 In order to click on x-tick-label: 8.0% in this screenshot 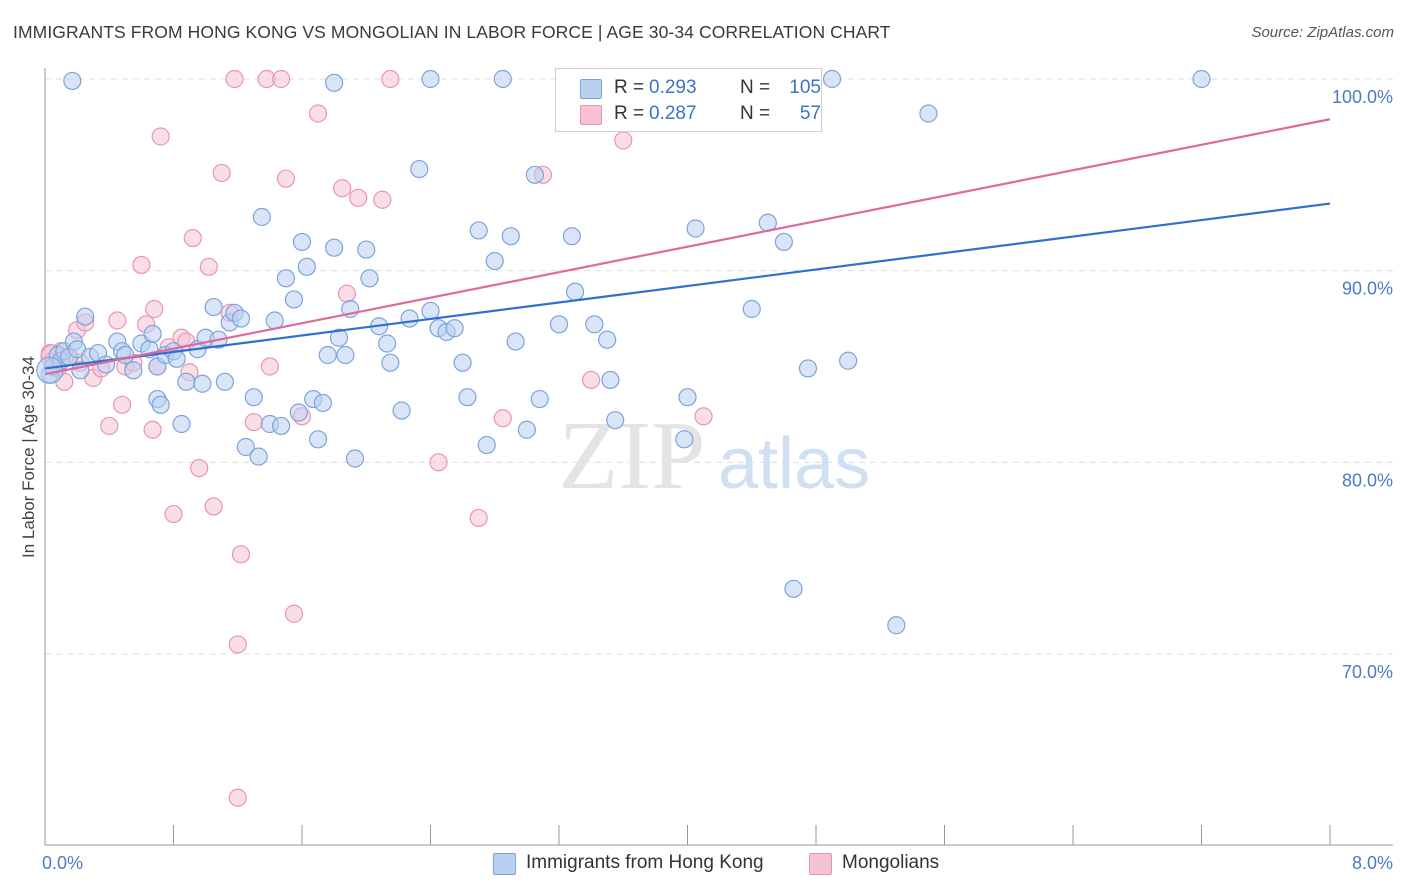, I will do `click(1372, 863)`.